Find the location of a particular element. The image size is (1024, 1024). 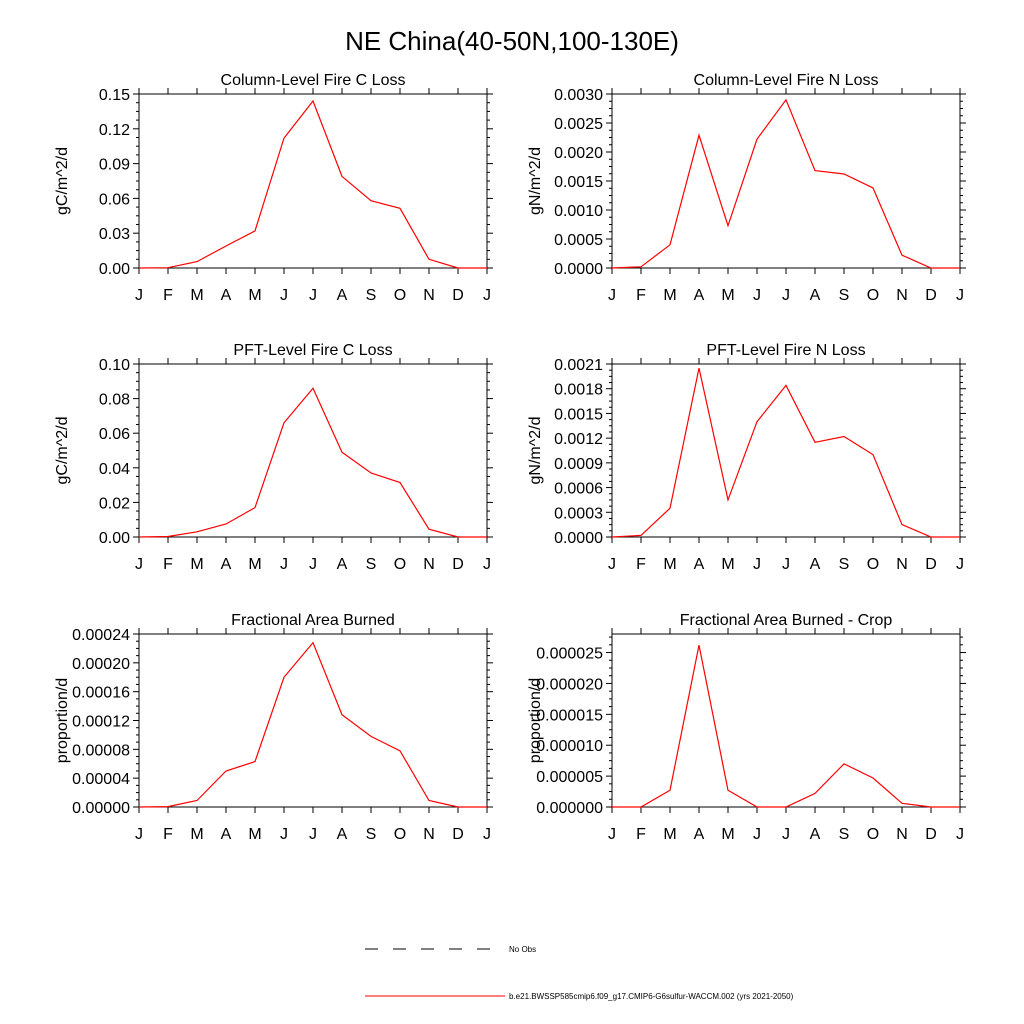

y-tick-label: 0.08 is located at coordinates (114, 400).